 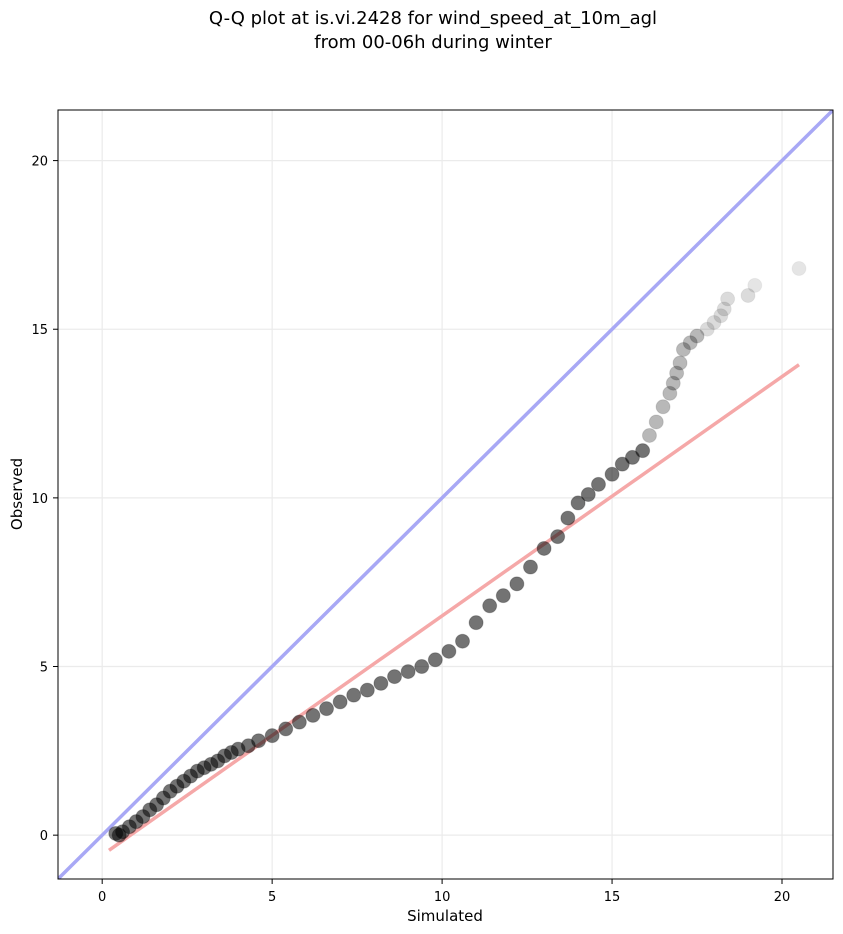 I want to click on x-tick-label: 5, so click(x=272, y=897).